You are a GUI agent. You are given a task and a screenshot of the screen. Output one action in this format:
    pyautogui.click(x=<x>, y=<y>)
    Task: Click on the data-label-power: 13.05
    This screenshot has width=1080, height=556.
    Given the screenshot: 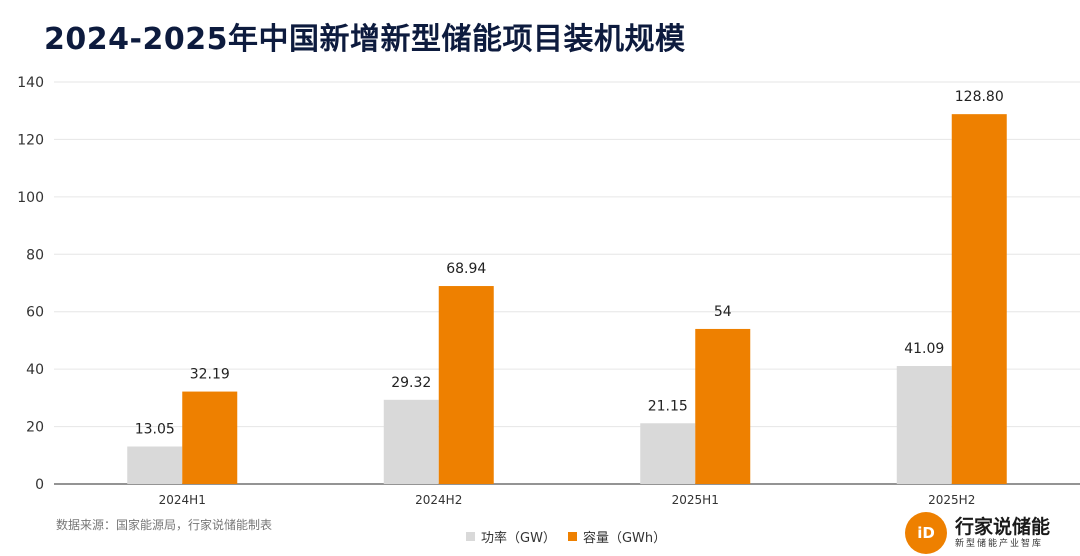 What is the action you would take?
    pyautogui.click(x=155, y=430)
    